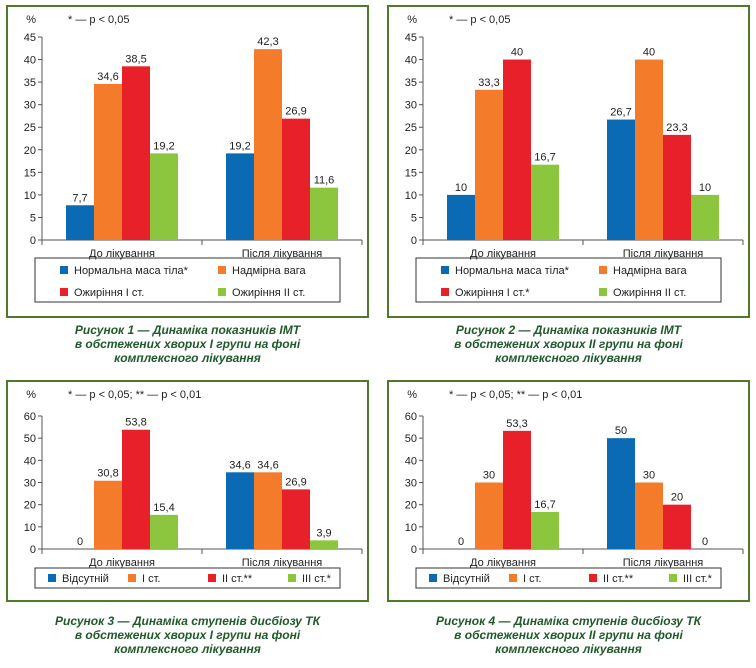 This screenshot has height=668, width=756. Describe the element at coordinates (512, 271) in the screenshot. I see `legend-label: Нормальна маса тіла*` at that location.